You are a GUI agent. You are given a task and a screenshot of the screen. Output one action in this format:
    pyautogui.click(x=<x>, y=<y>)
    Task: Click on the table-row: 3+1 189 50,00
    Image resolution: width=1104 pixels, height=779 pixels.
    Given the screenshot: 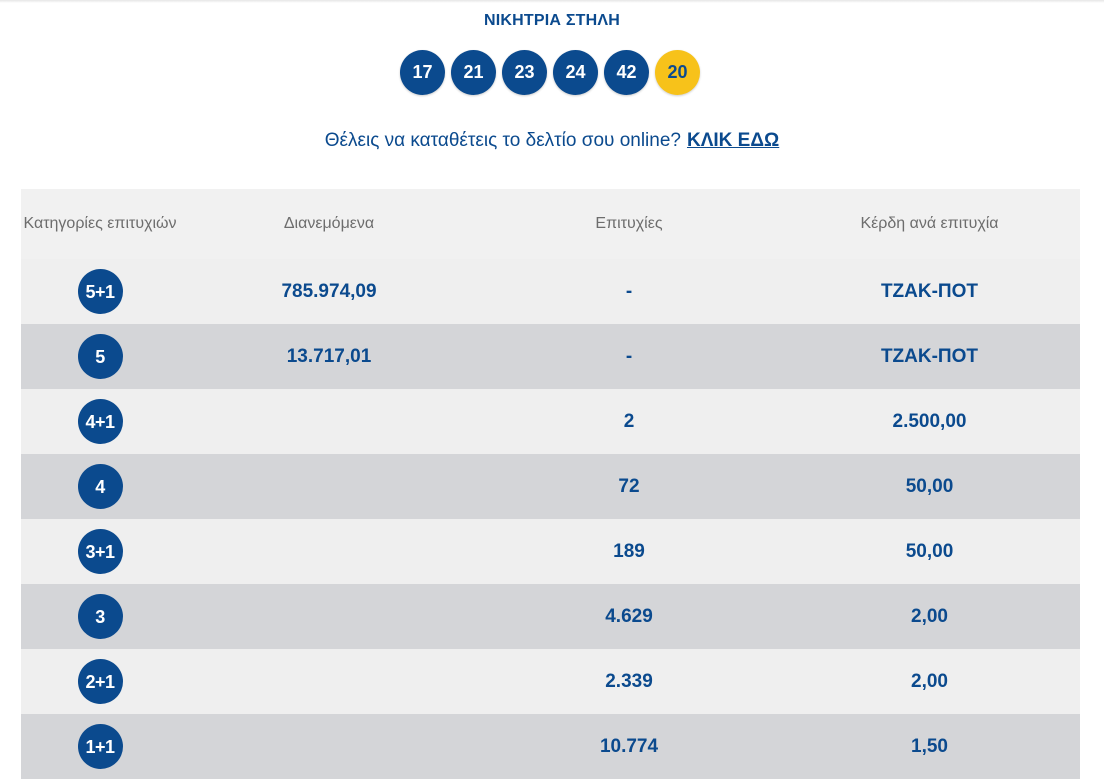 What is the action you would take?
    pyautogui.click(x=550, y=551)
    